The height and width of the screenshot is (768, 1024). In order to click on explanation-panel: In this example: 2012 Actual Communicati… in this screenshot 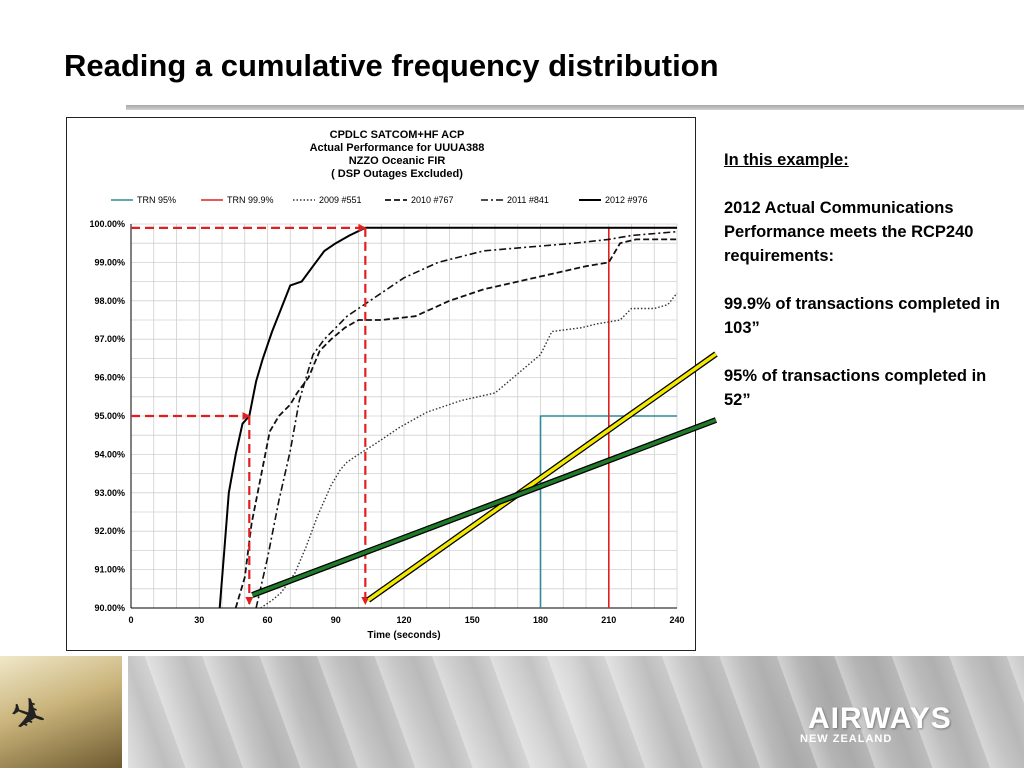, I will do `click(869, 292)`.